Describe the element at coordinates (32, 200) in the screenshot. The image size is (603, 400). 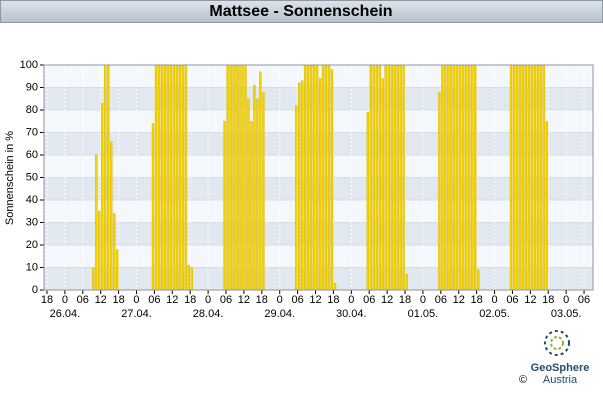
I see `y-tick-label: 40` at that location.